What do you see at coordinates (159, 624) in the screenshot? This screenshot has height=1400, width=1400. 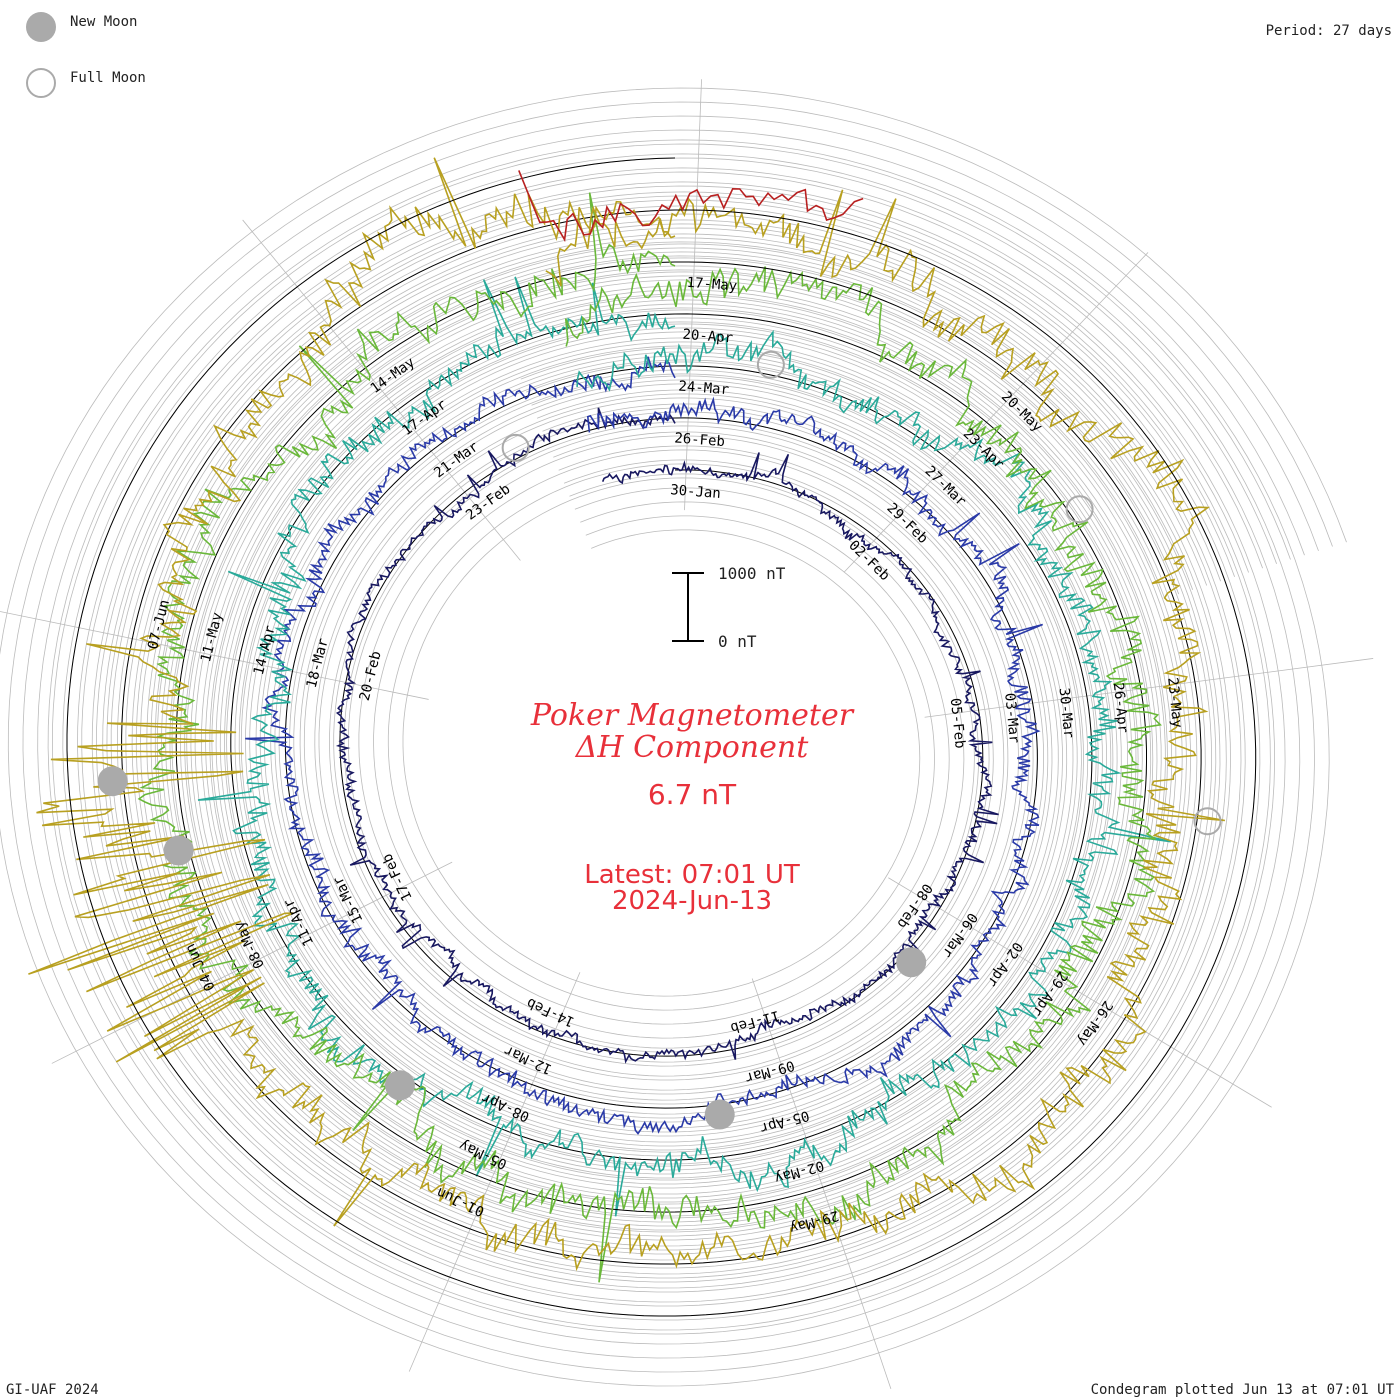 I see `tick-label: 07-Jun` at bounding box center [159, 624].